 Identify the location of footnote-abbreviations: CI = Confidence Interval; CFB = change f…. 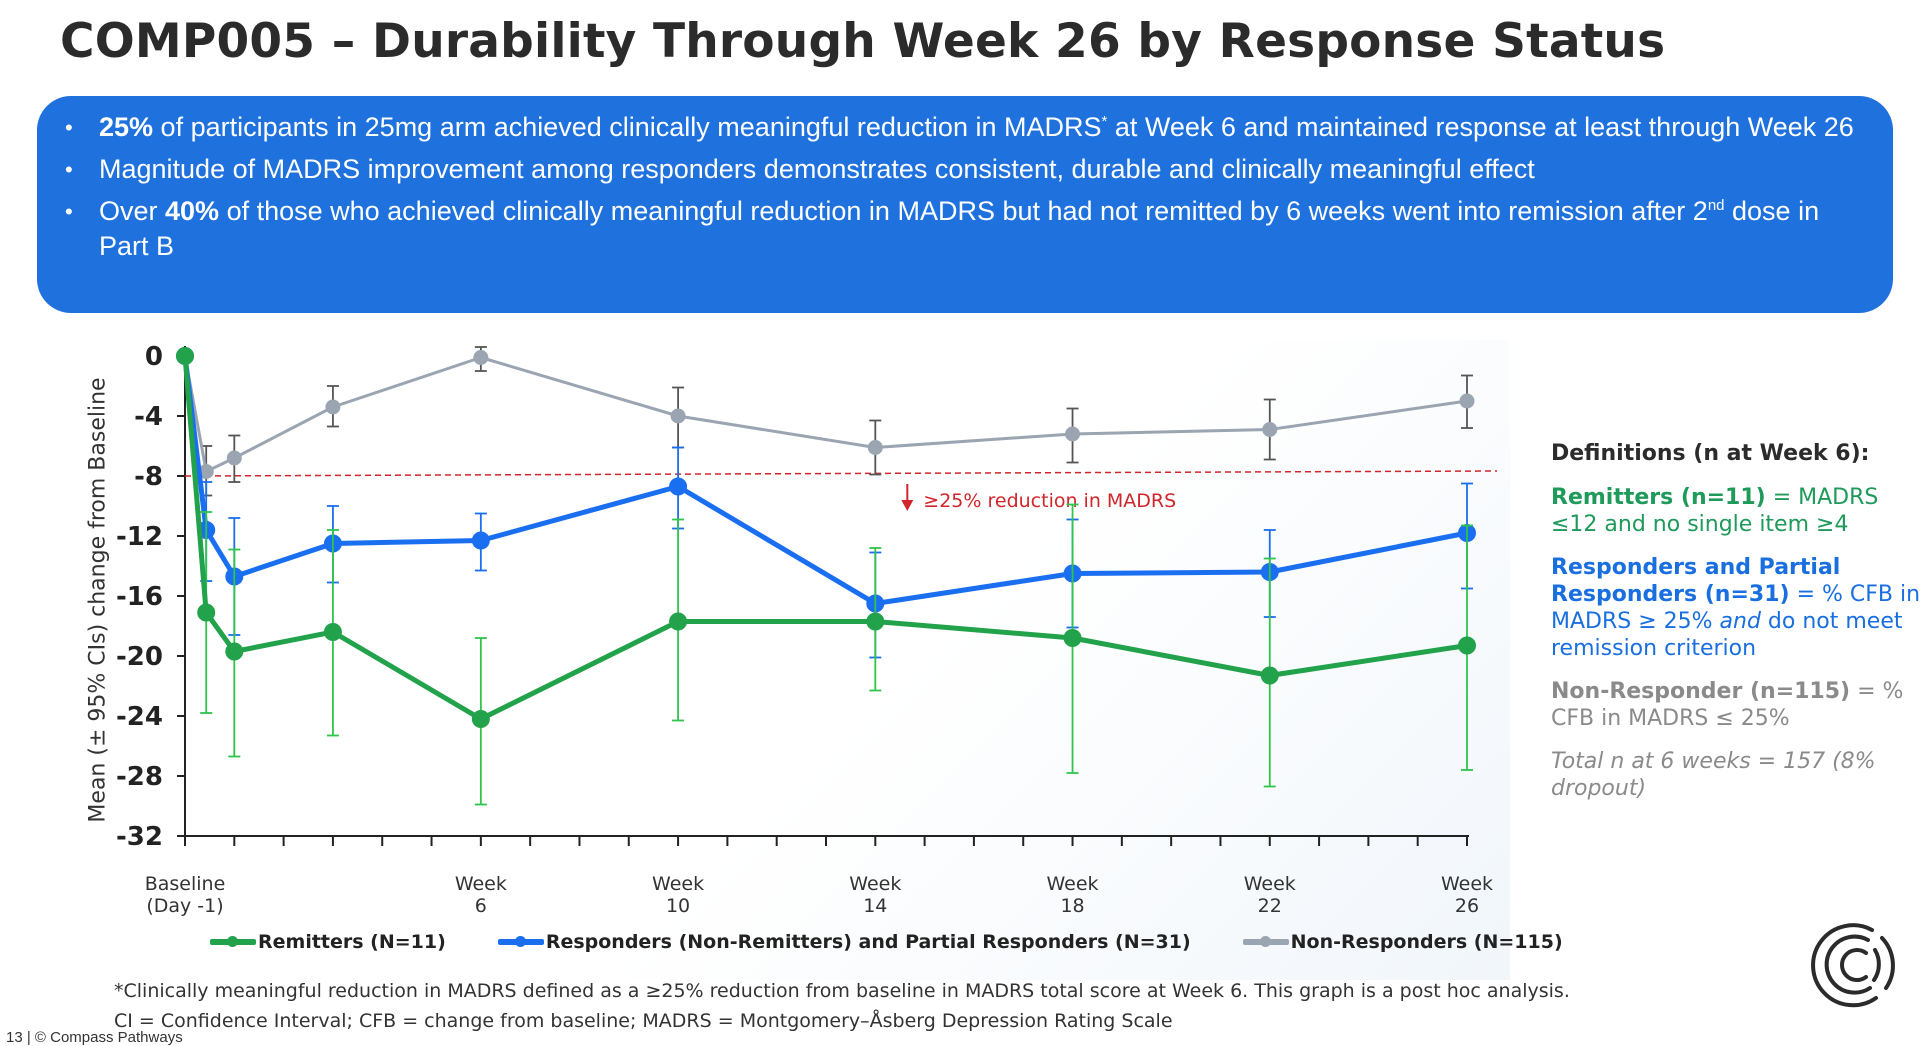
(643, 1021).